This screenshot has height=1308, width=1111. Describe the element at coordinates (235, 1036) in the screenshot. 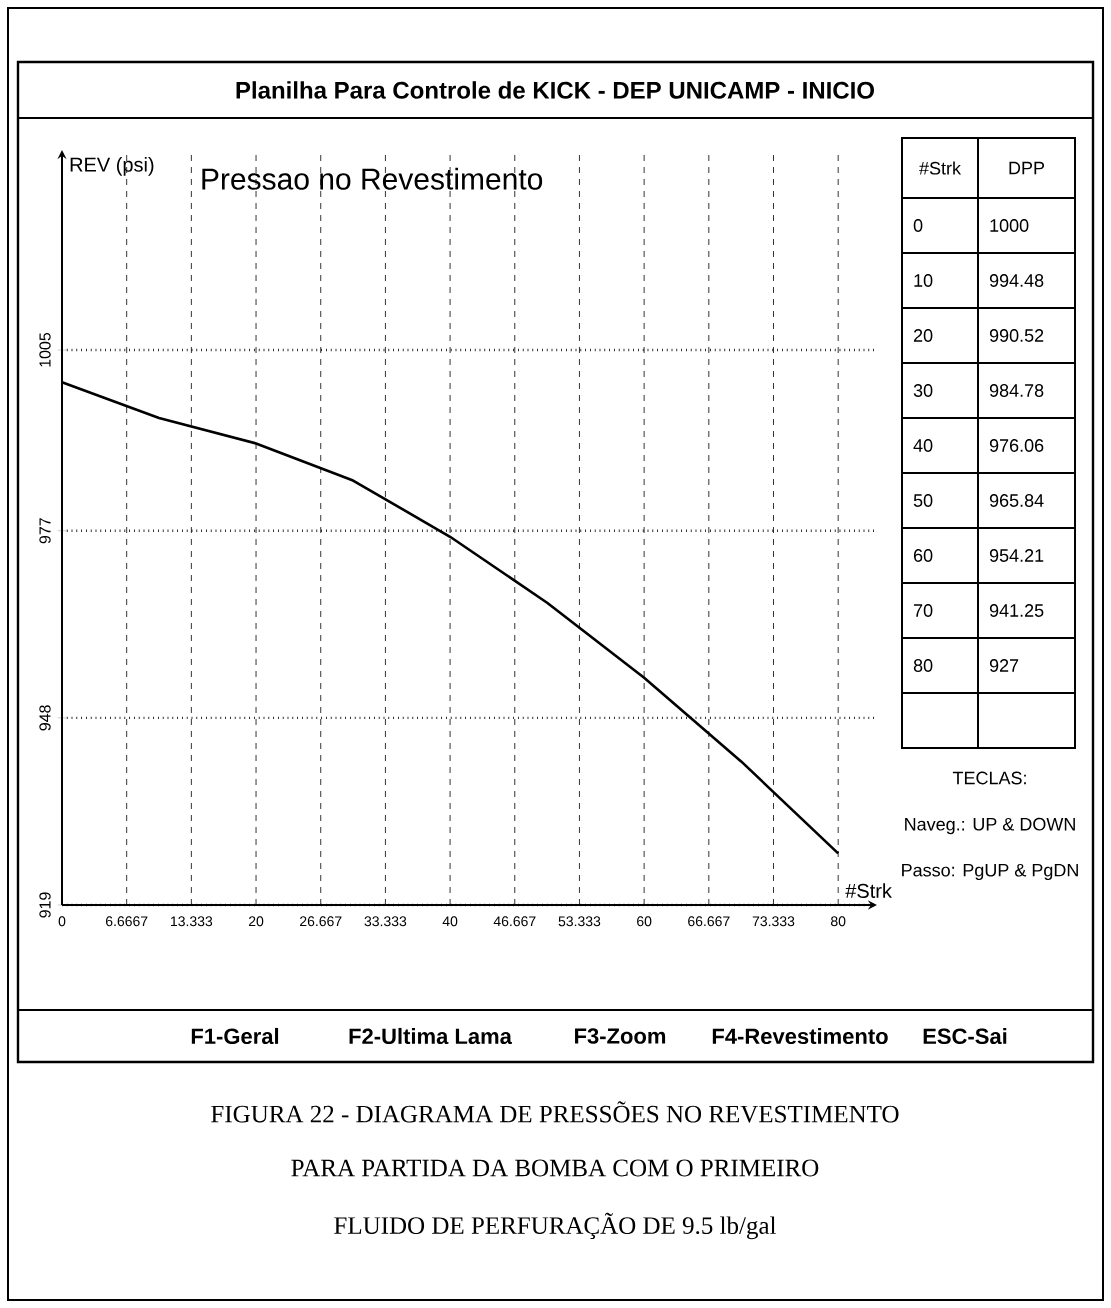

I see `text: F1-Geral` at that location.